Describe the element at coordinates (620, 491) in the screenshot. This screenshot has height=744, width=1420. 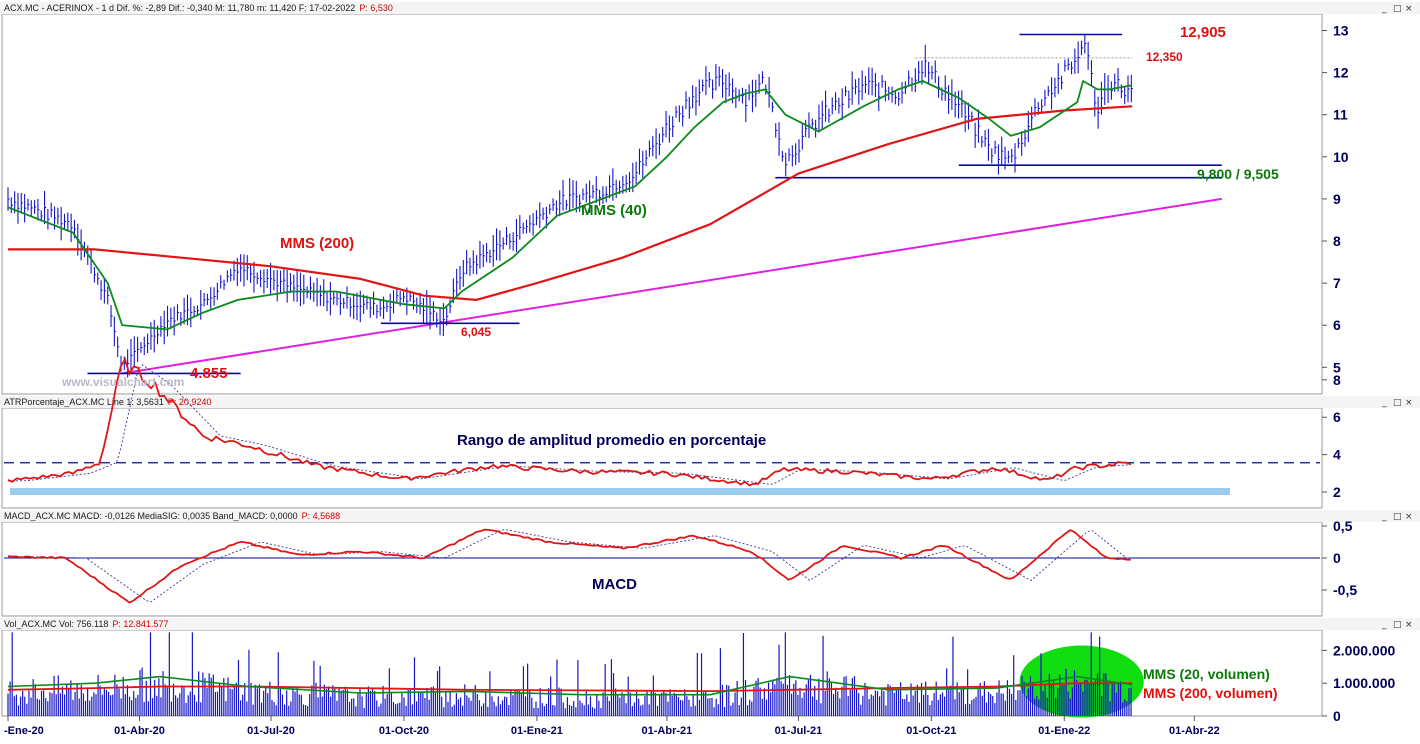
I see `atr-band` at that location.